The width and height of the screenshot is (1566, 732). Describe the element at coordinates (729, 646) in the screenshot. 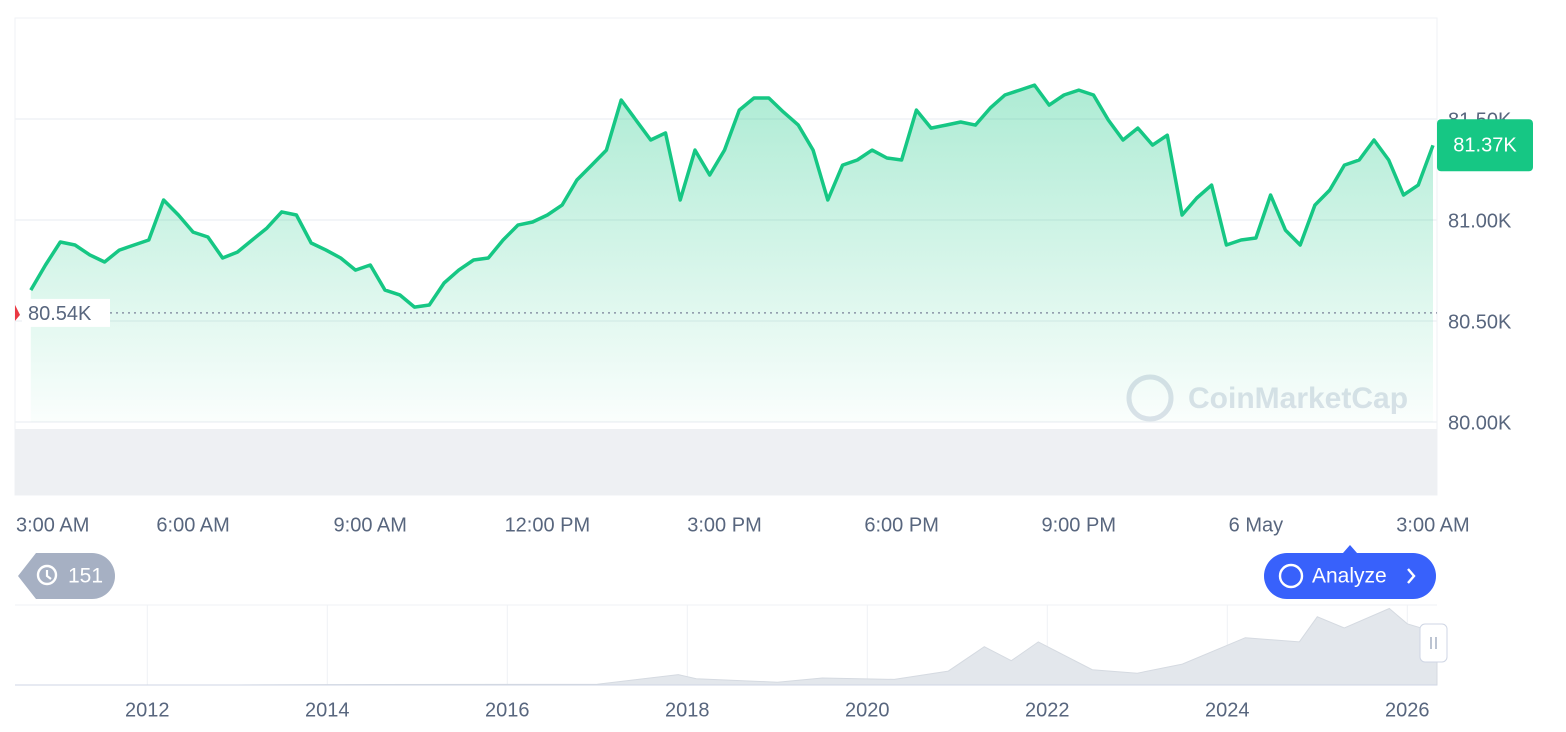

I see `history-area` at that location.